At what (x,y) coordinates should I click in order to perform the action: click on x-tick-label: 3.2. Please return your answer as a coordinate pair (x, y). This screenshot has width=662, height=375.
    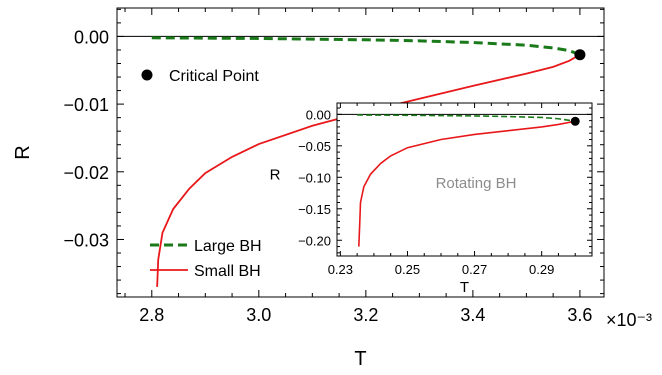
    Looking at the image, I should click on (365, 315).